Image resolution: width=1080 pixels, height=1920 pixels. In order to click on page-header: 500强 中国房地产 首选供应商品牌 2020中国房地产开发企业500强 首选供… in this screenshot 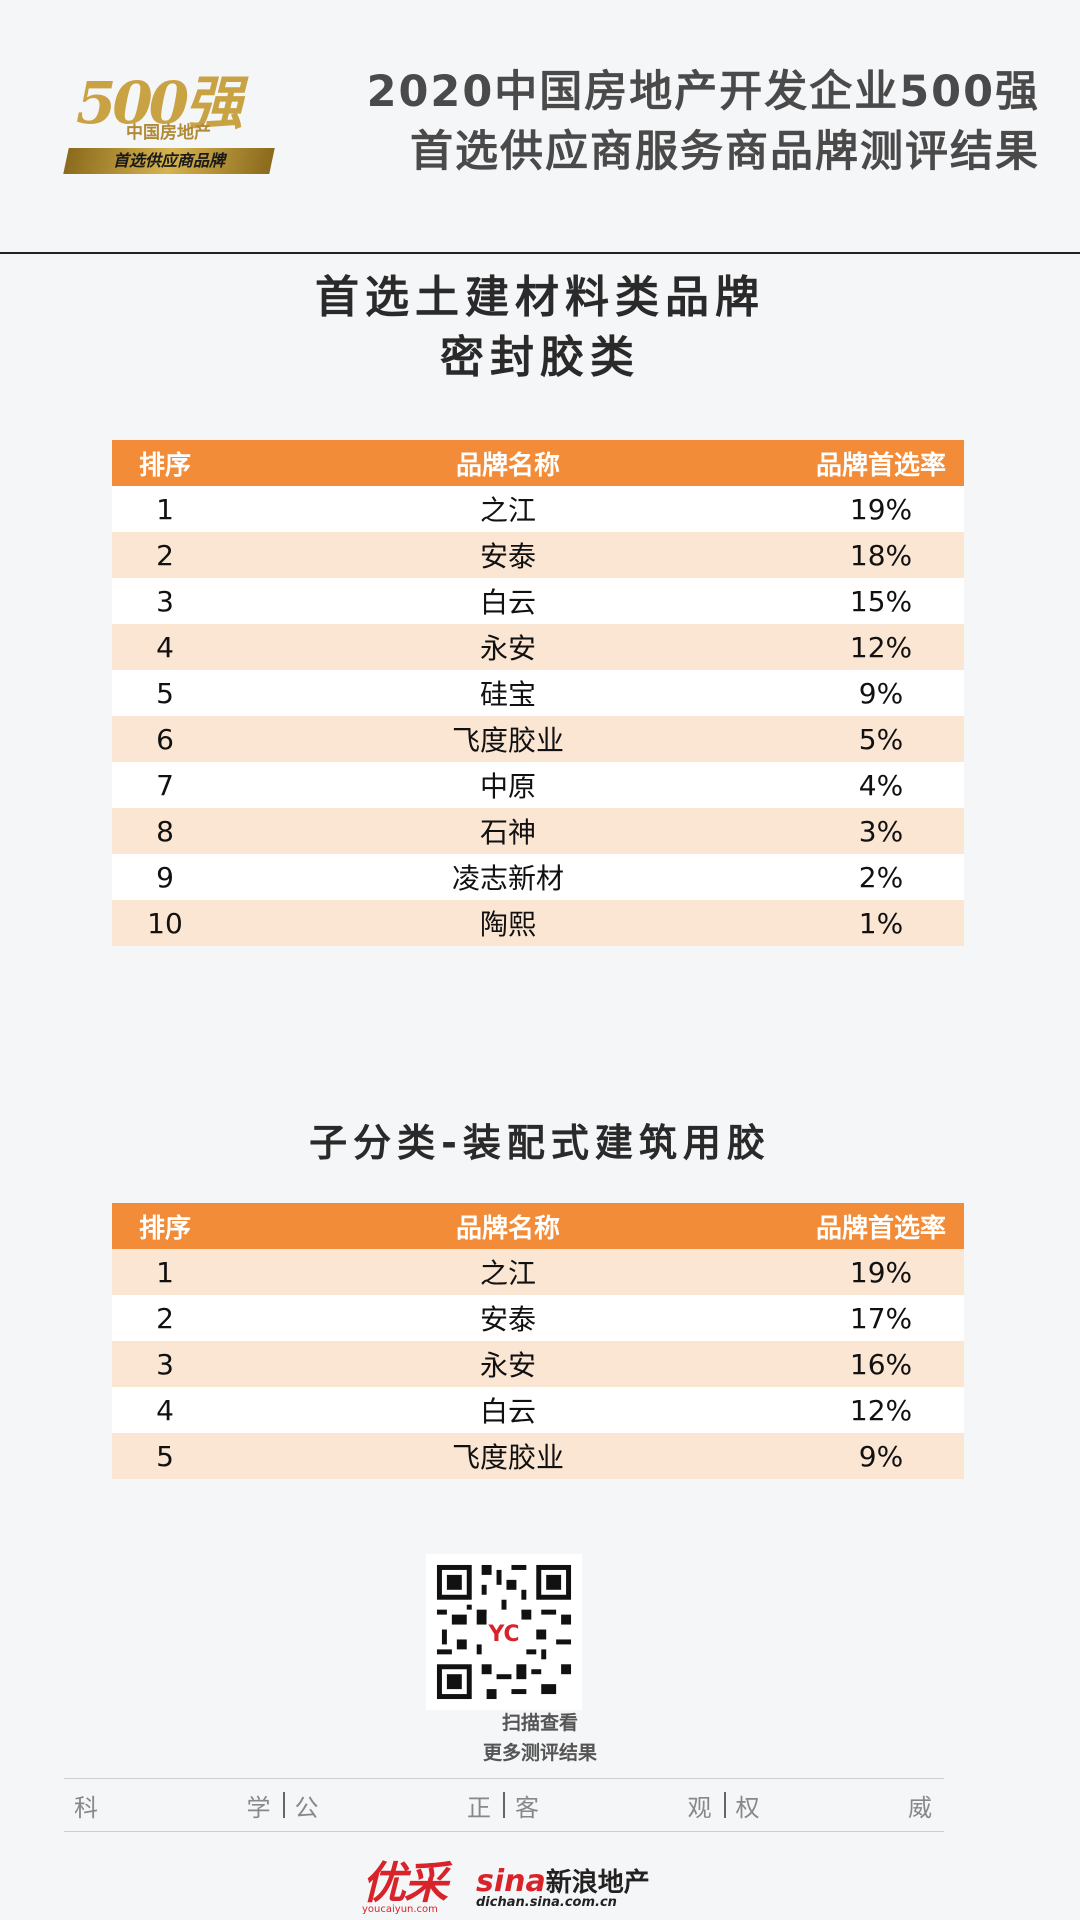, I will do `click(540, 126)`.